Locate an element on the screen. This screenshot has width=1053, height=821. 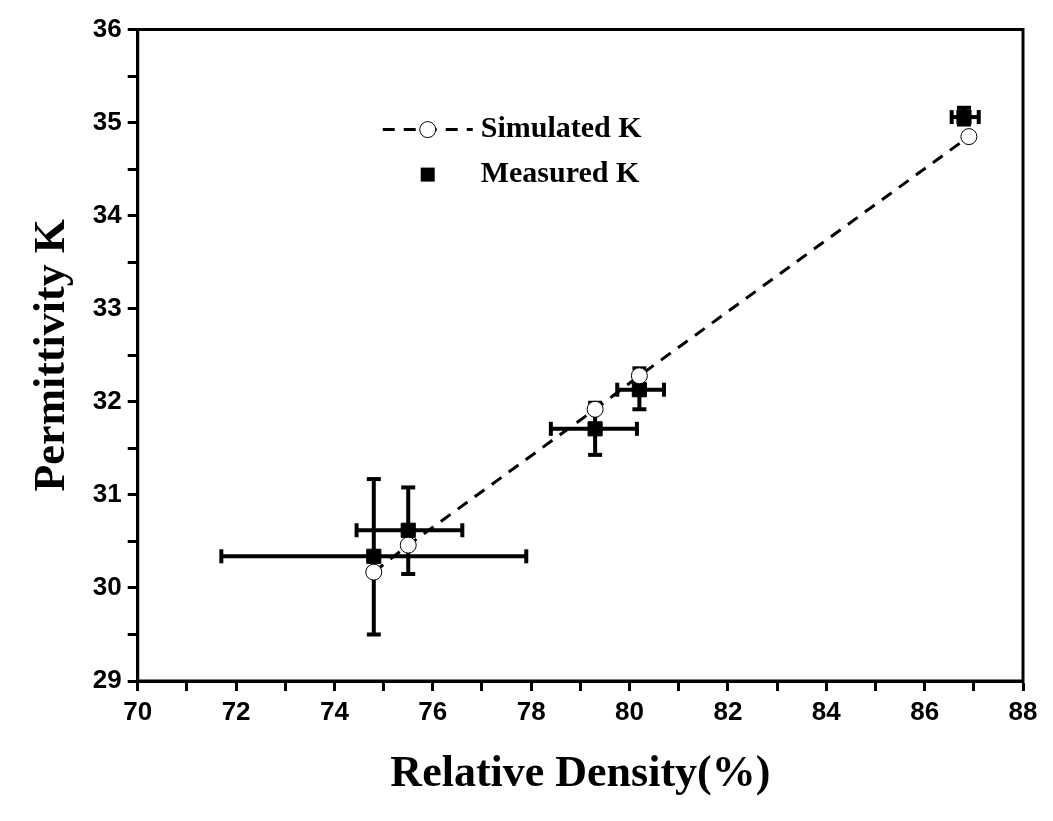
x-tick-label: 88 is located at coordinates (1023, 710).